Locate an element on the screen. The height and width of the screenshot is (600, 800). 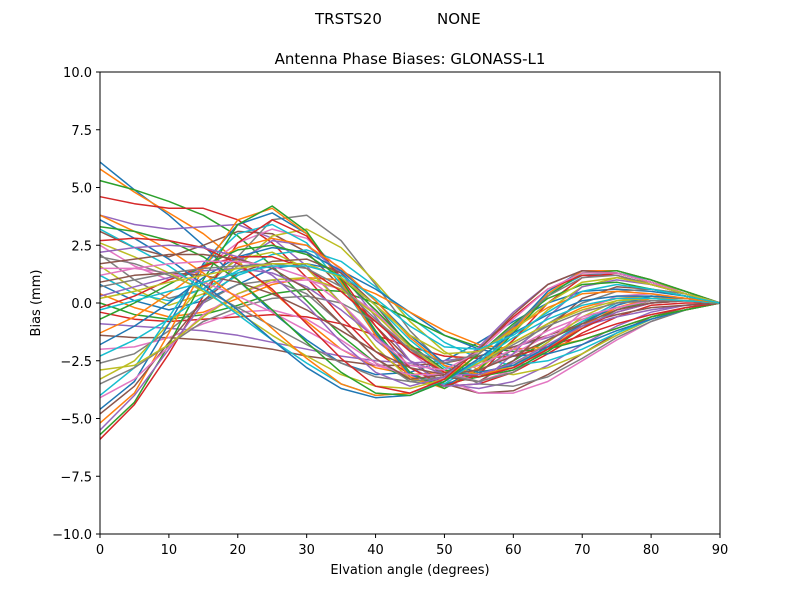
y-tick-label: 0.0 is located at coordinates (81, 304).